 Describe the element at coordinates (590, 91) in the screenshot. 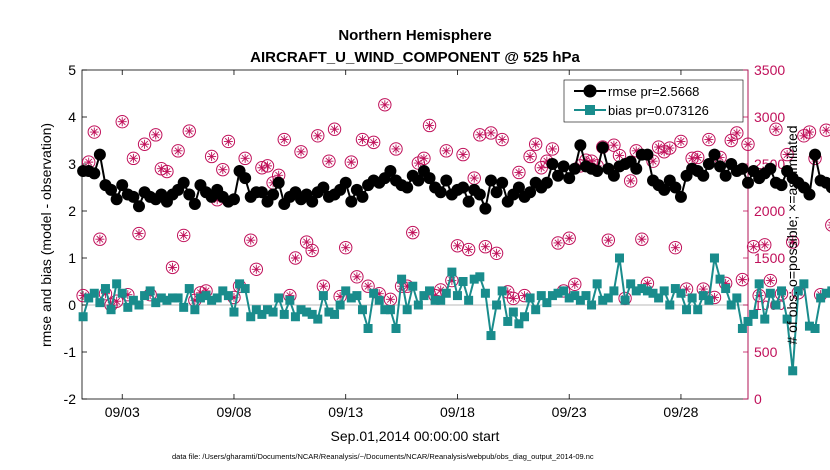

I see `legend-rmse-marker` at that location.